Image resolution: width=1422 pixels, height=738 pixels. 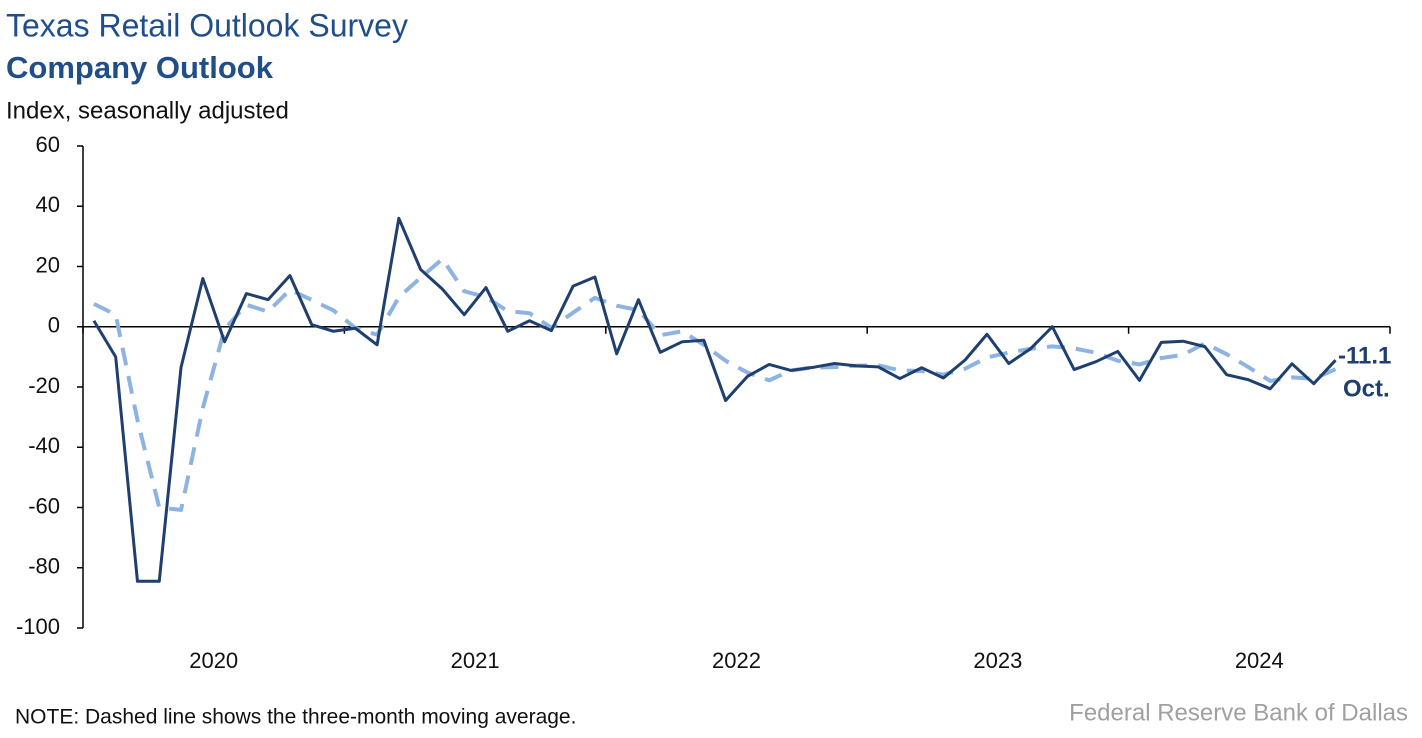 What do you see at coordinates (44, 566) in the screenshot?
I see `y-tick-label: -80` at bounding box center [44, 566].